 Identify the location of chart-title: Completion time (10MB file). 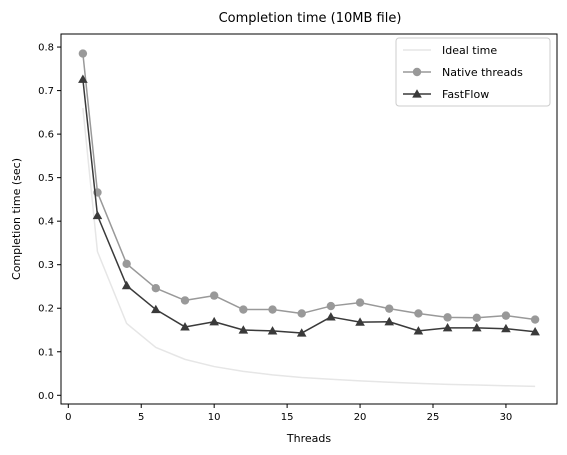
(310, 18).